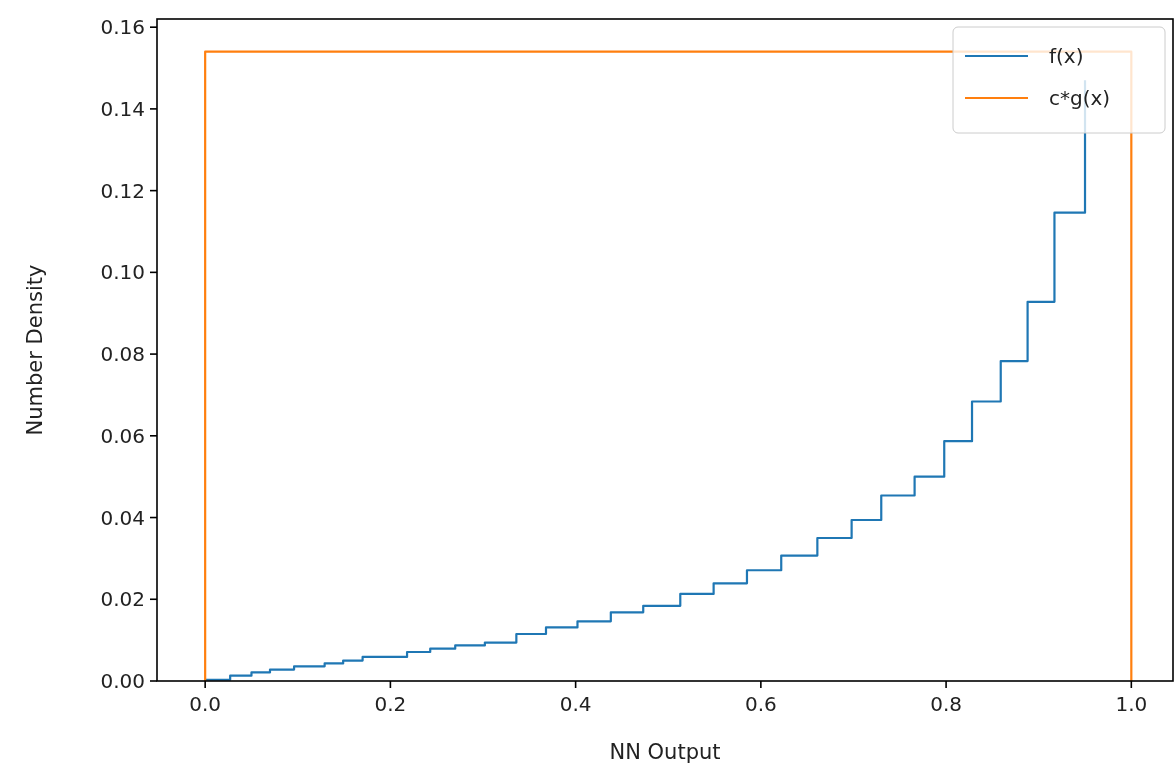  I want to click on y-tick-label: 0.00, so click(122, 681).